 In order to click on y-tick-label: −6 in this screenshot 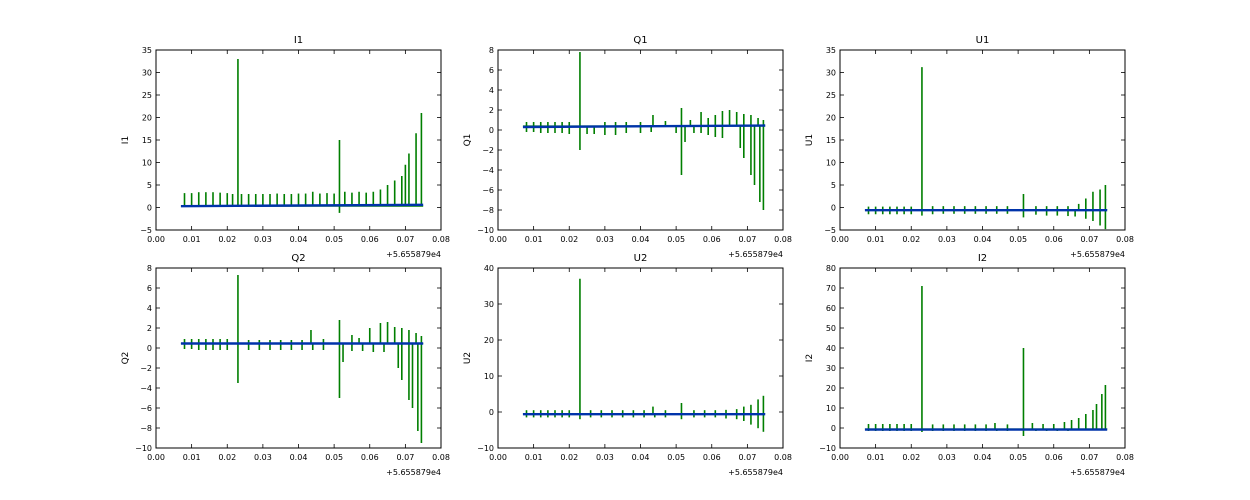, I will do `click(146, 408)`.